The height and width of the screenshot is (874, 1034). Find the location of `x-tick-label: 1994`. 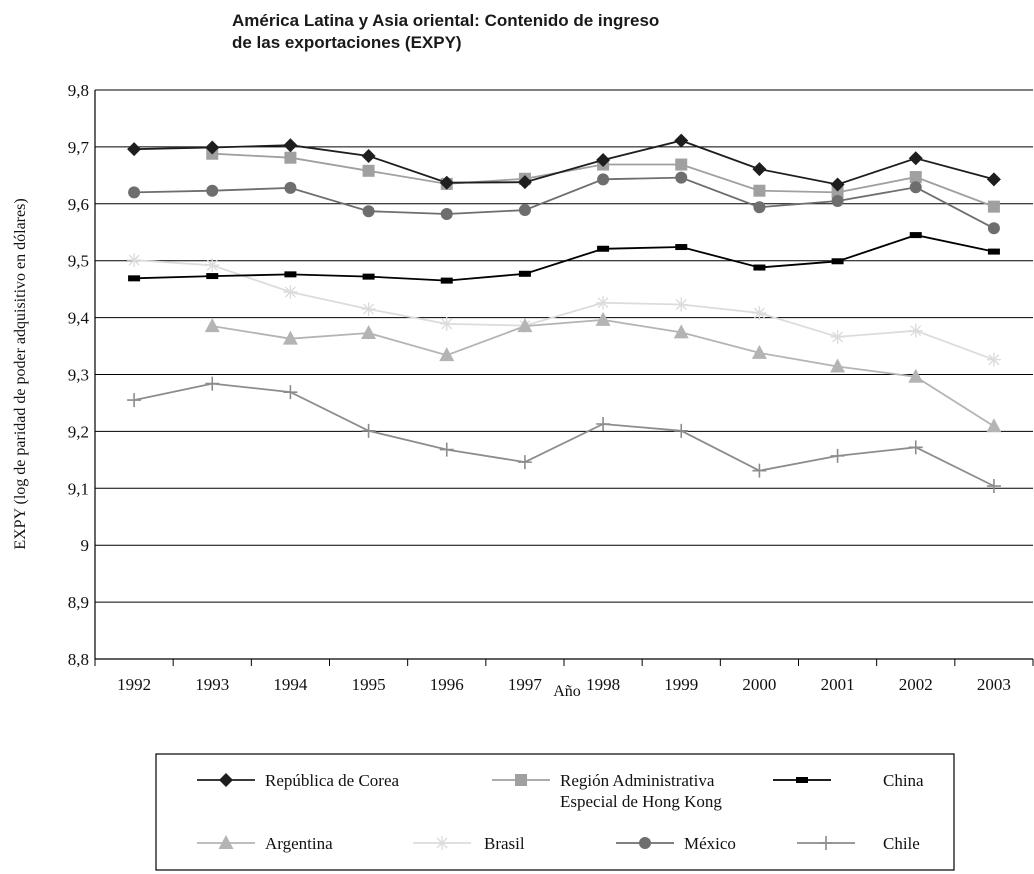

x-tick-label: 1994 is located at coordinates (290, 684).